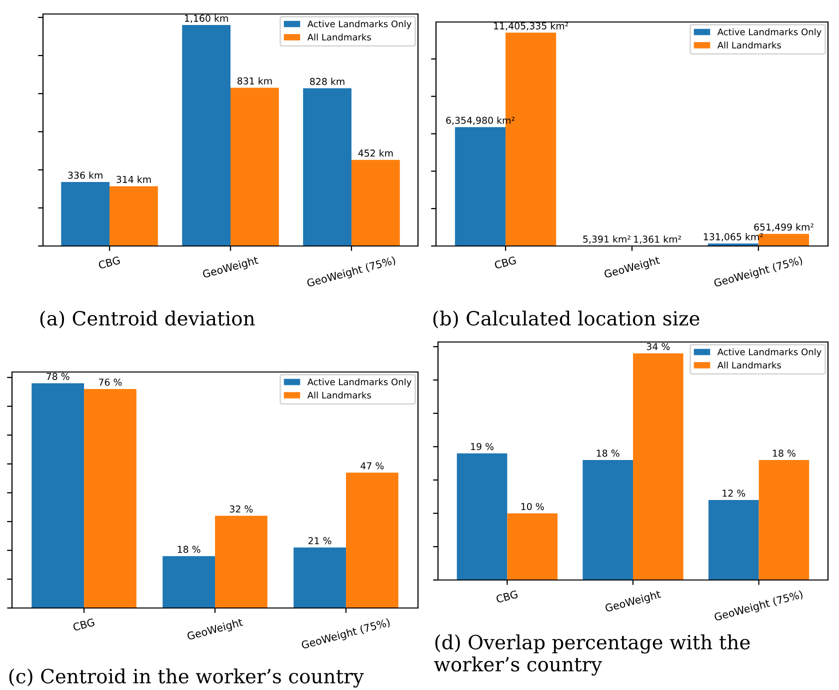 The height and width of the screenshot is (690, 839). I want to click on text: (c) Centroid in the worker’s country, so click(186, 678).